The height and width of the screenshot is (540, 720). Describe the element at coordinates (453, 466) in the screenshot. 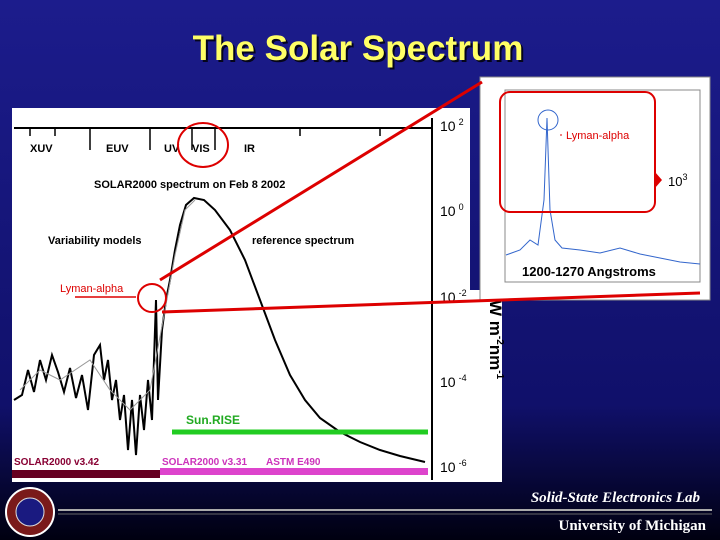

I see `y-tick-label: 10 -6` at that location.